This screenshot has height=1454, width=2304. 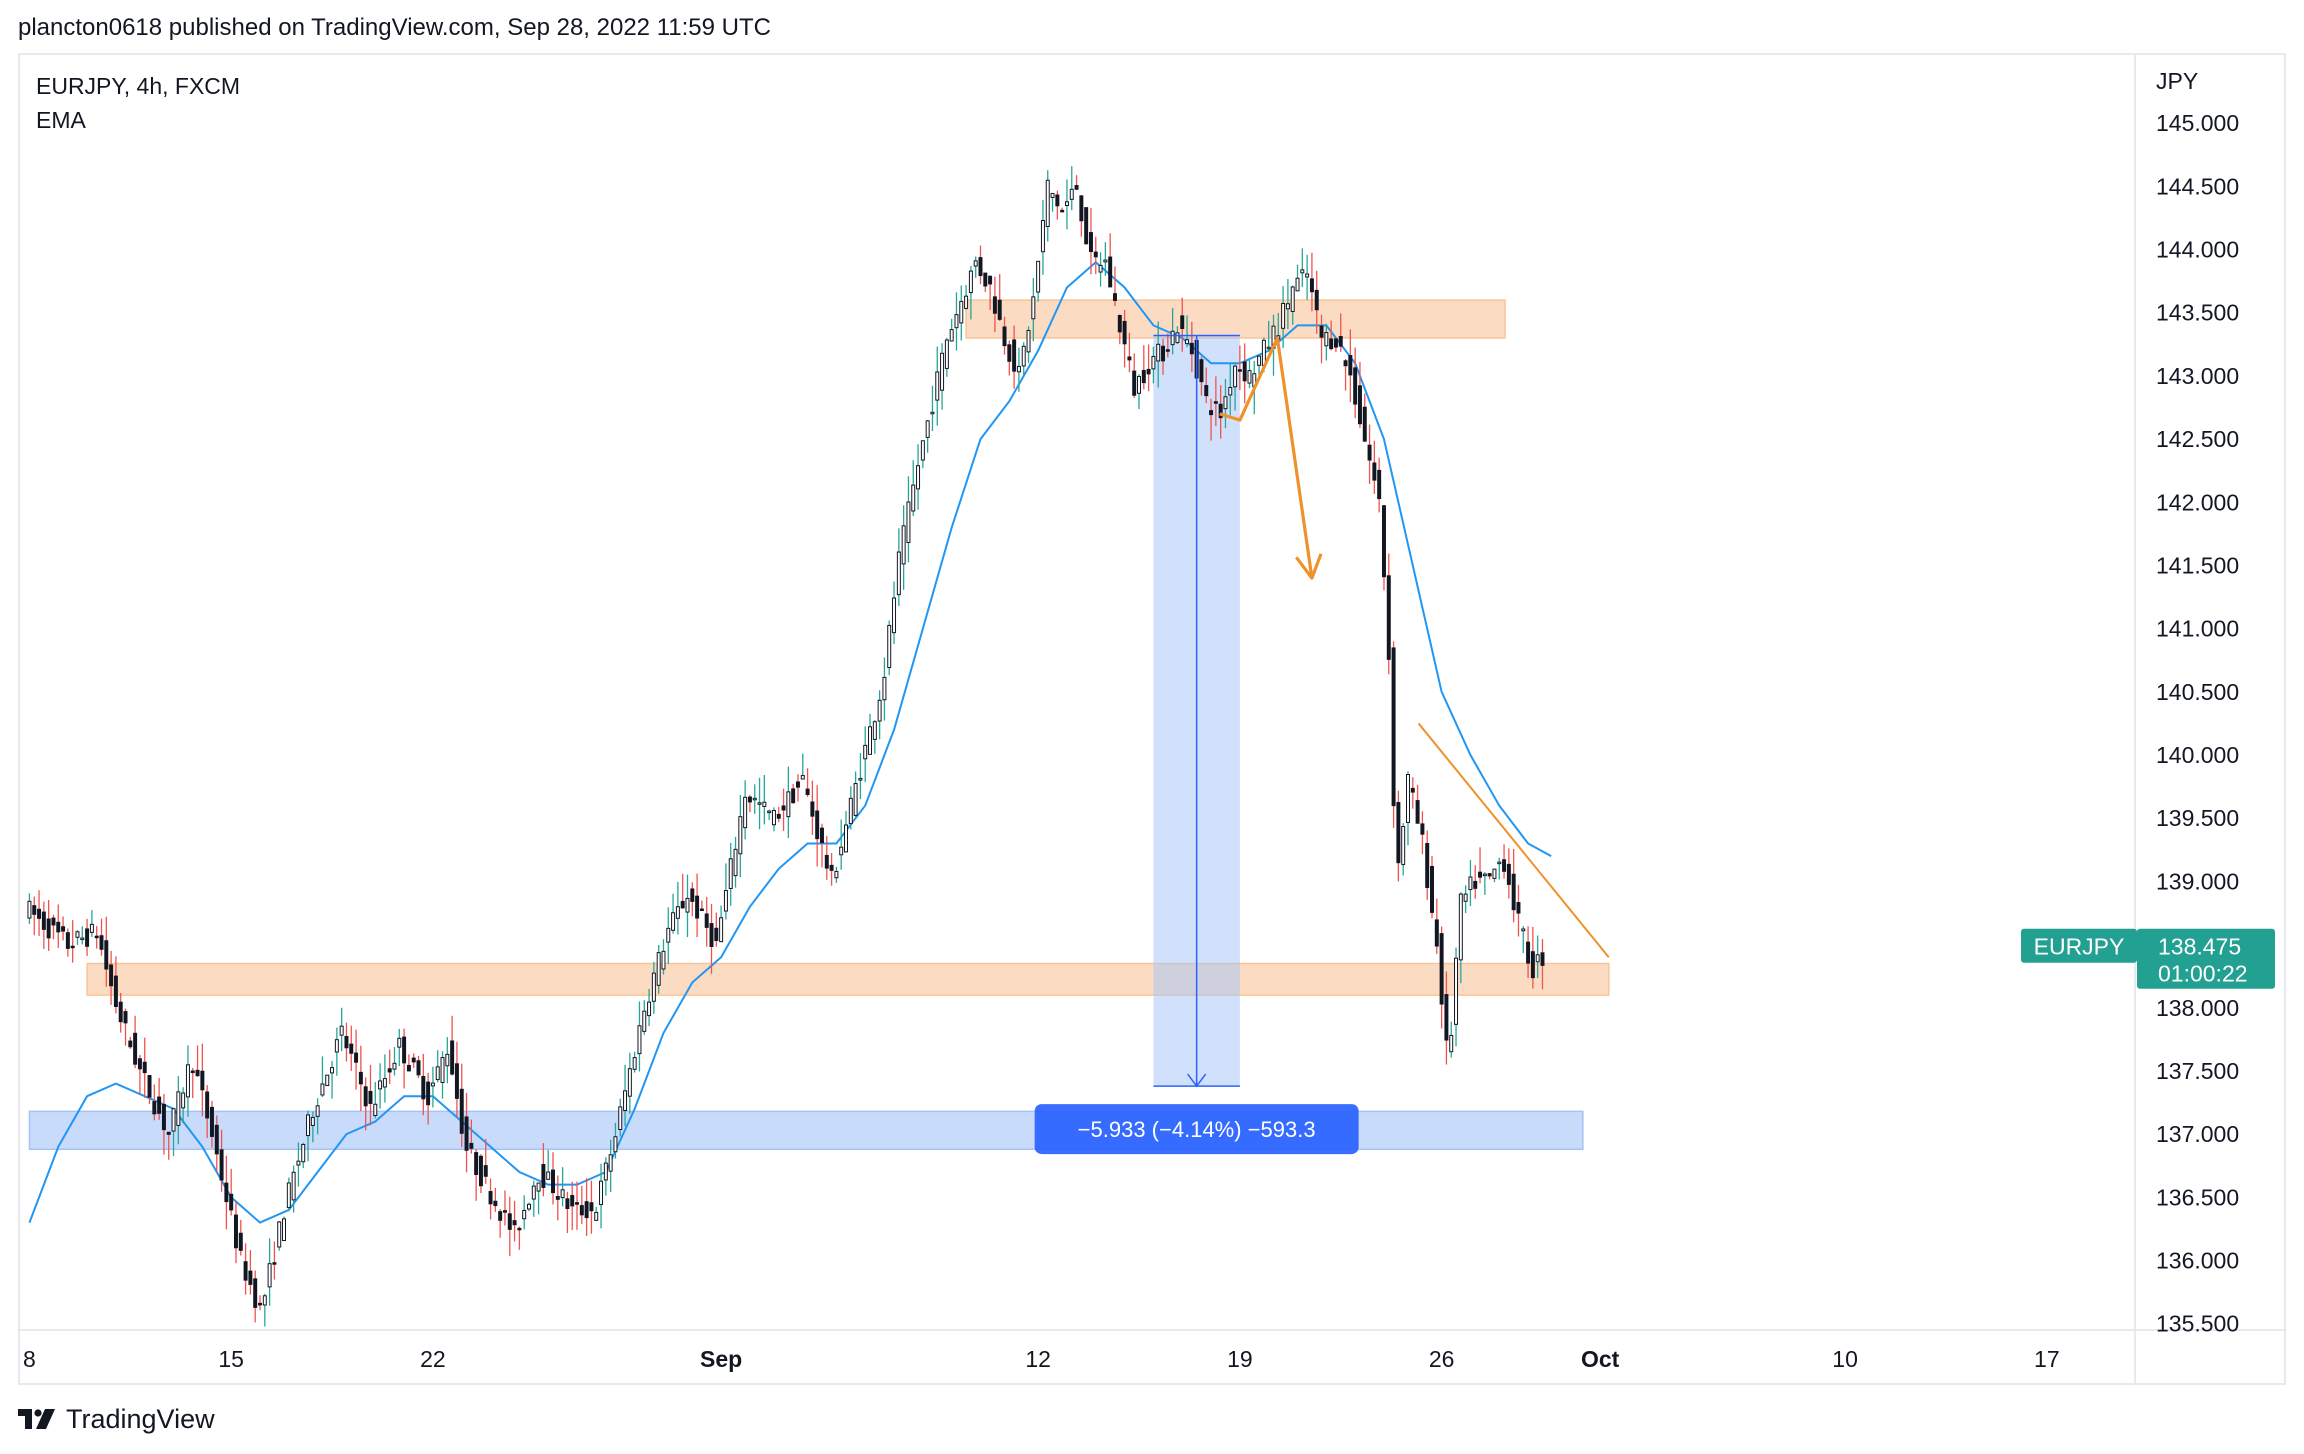 What do you see at coordinates (138, 86) in the screenshot?
I see `legend-symbol: EURJPY, 4h, FXCM` at bounding box center [138, 86].